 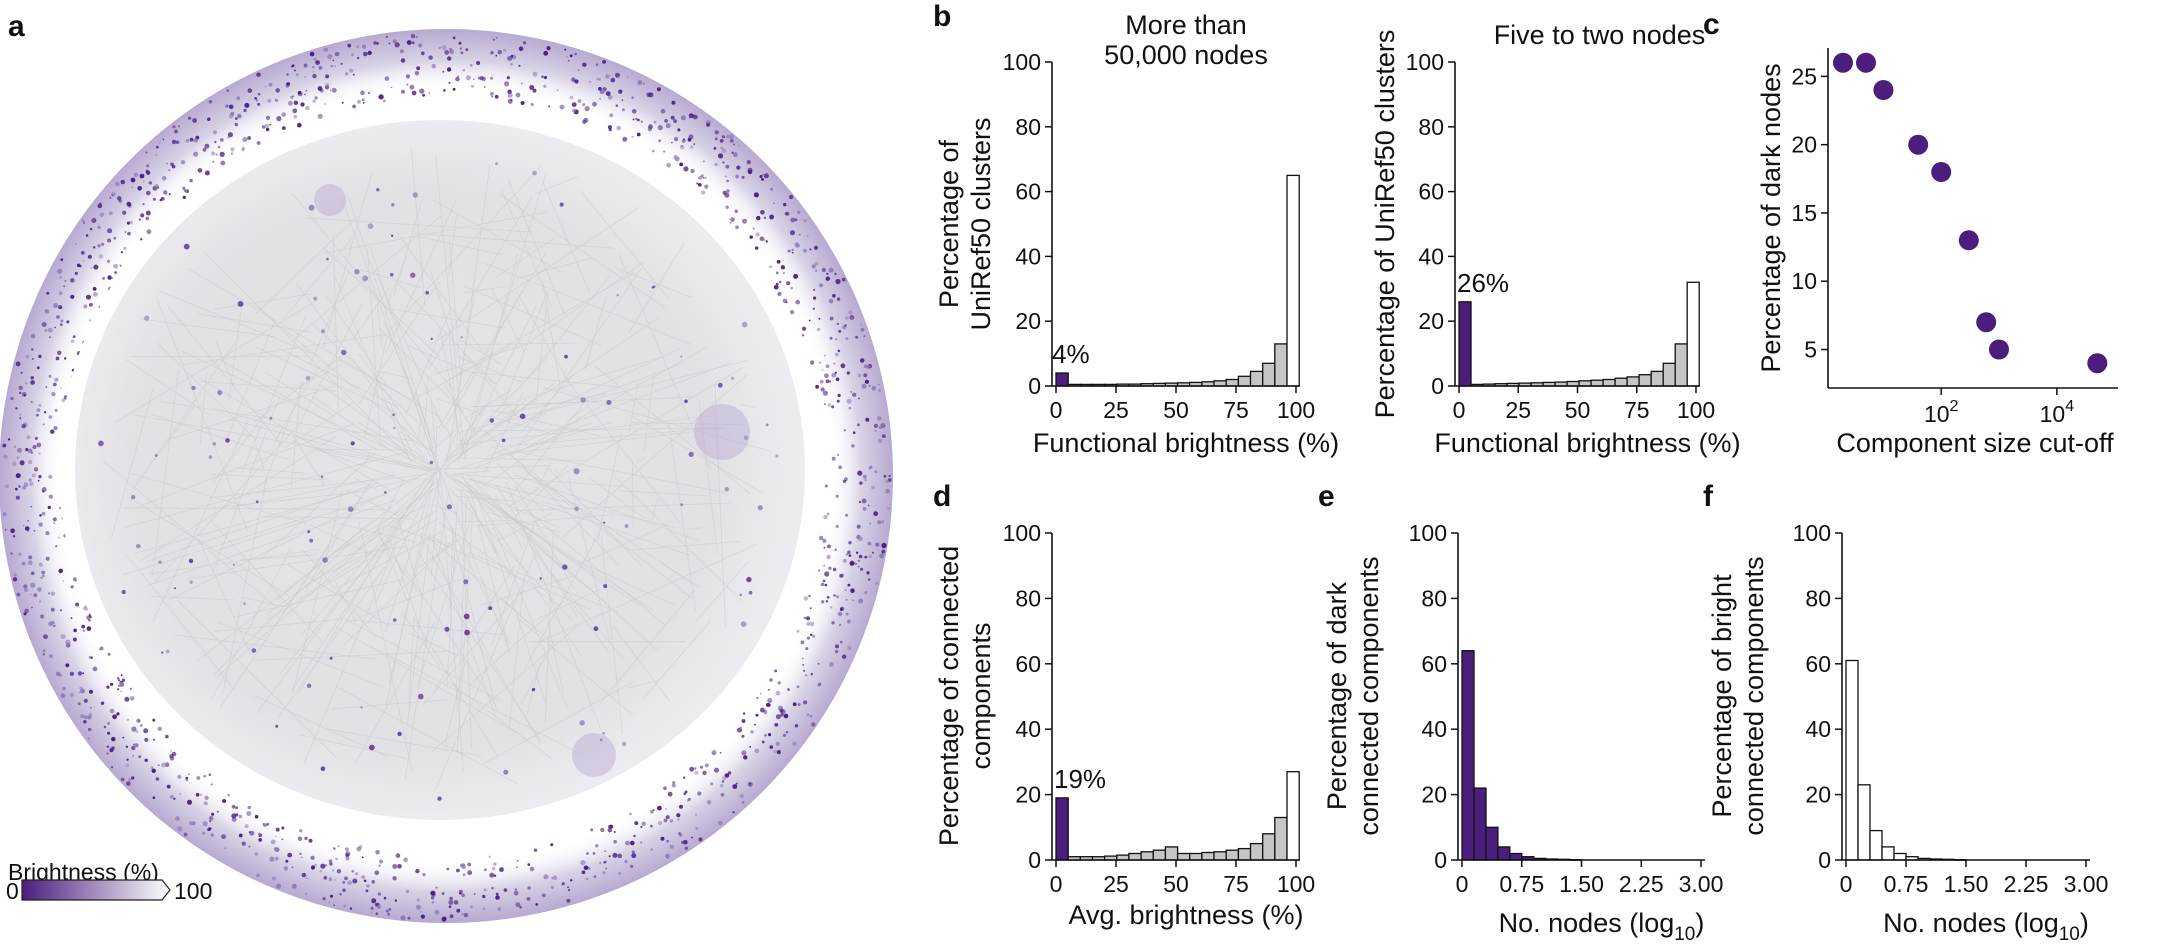 What do you see at coordinates (1434, 598) in the screenshot?
I see `y-tick-label: 80` at bounding box center [1434, 598].